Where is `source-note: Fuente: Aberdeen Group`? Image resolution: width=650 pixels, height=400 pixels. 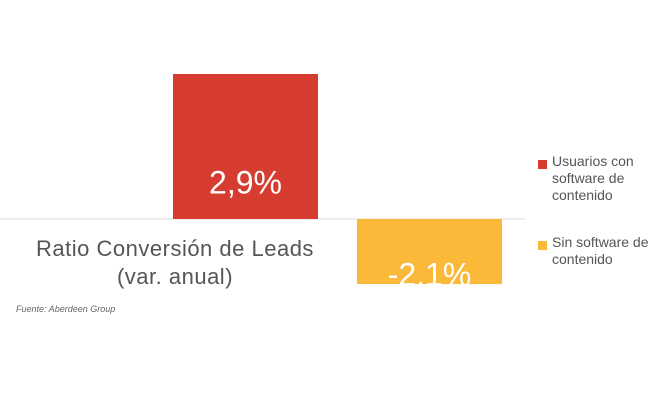 source-note: Fuente: Aberdeen Group is located at coordinates (66, 309).